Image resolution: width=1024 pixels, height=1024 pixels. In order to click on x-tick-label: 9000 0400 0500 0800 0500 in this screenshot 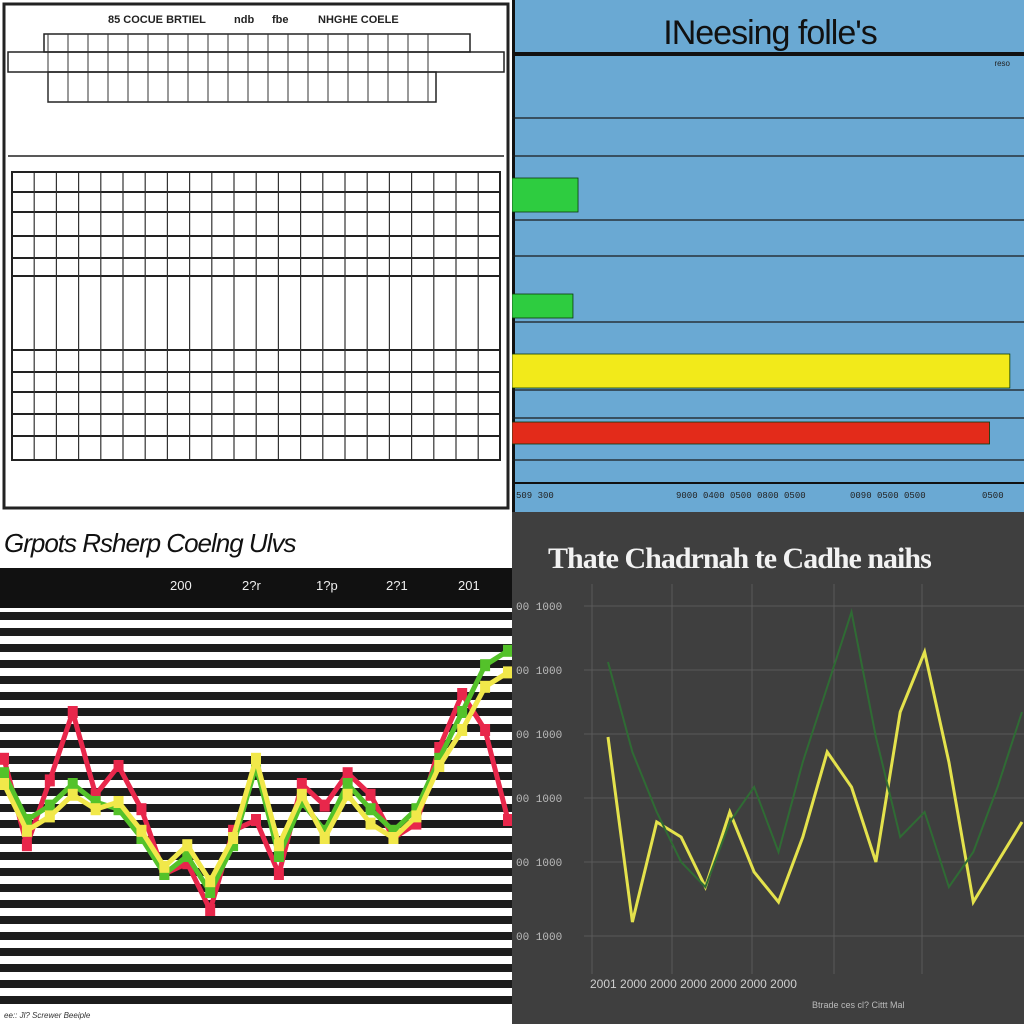, I will do `click(741, 496)`.